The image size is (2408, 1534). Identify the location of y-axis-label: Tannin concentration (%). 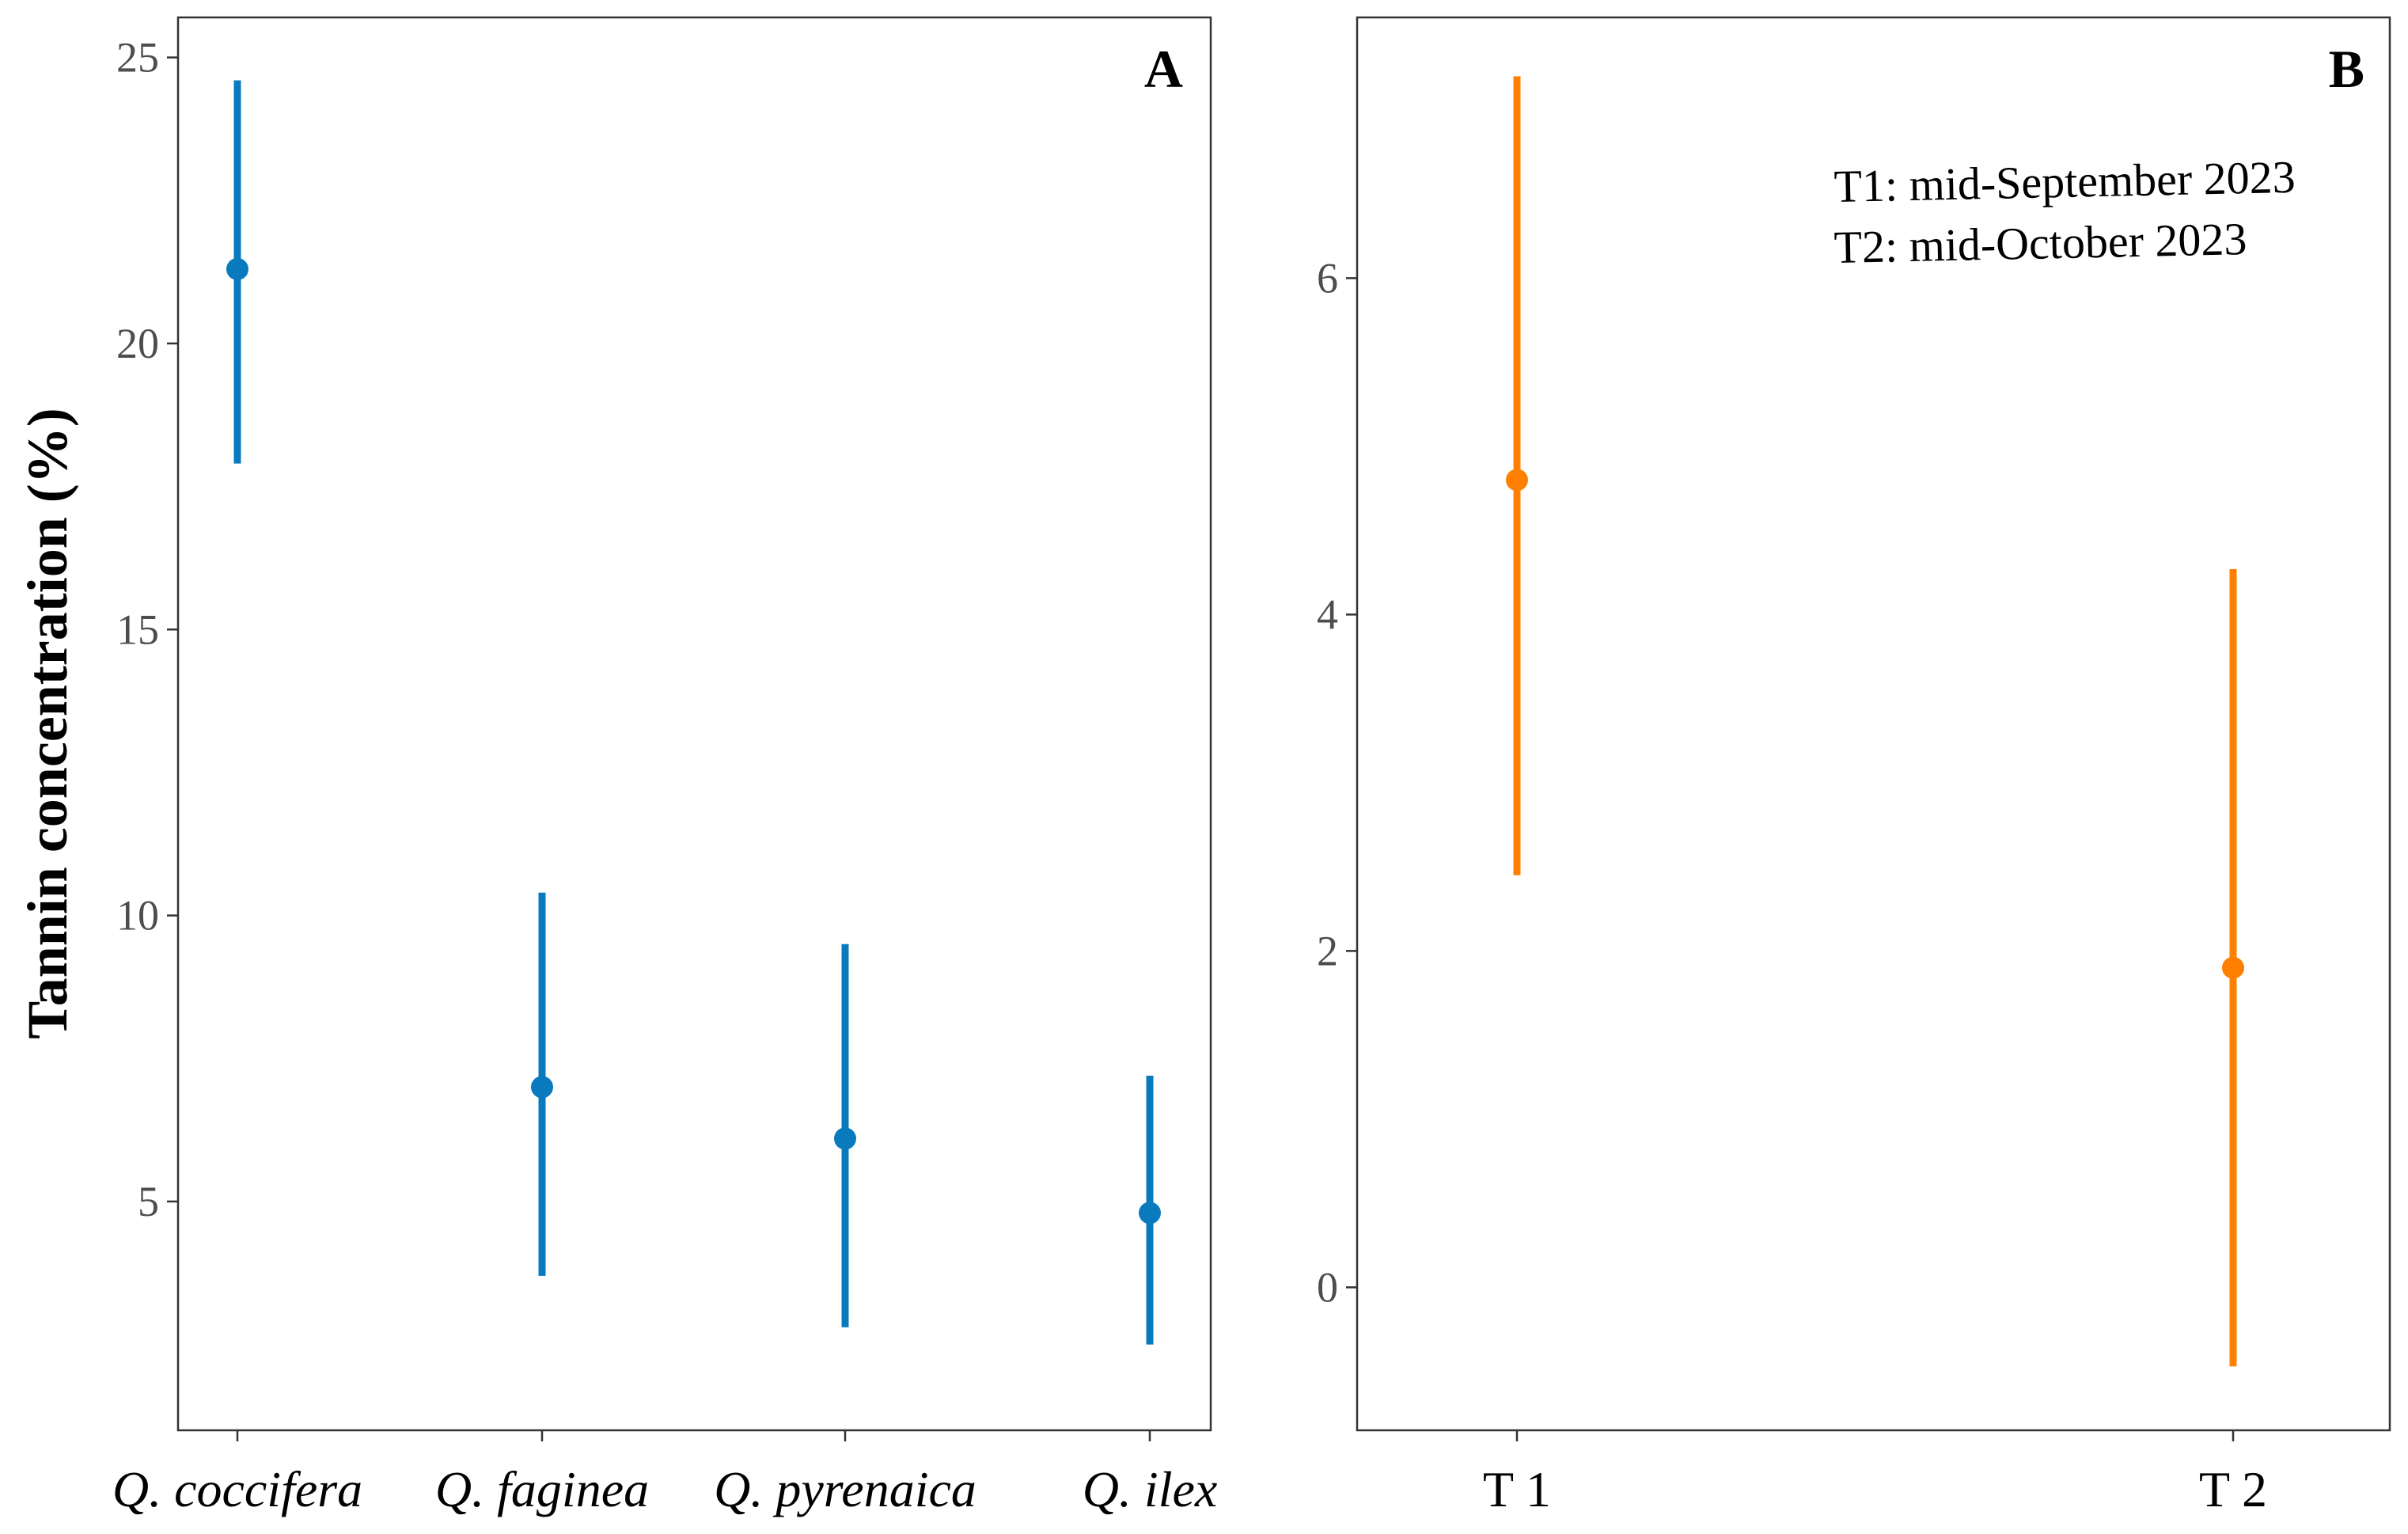
(47, 723).